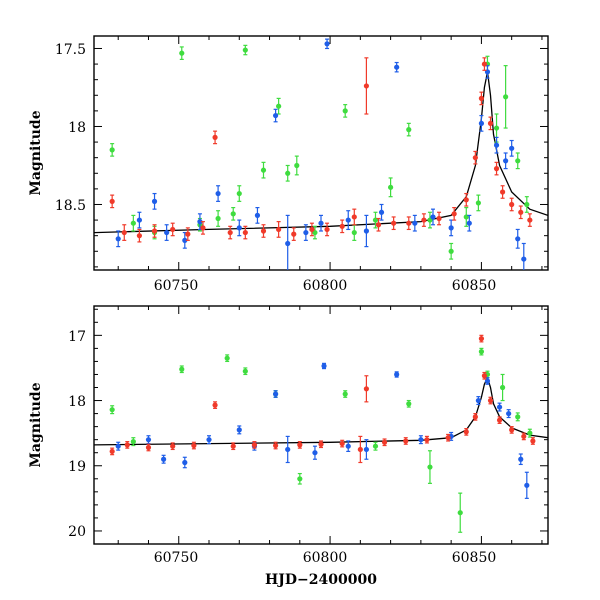 This screenshot has width=600, height=600. Describe the element at coordinates (474, 286) in the screenshot. I see `top-x-tick-label: 60850` at that location.